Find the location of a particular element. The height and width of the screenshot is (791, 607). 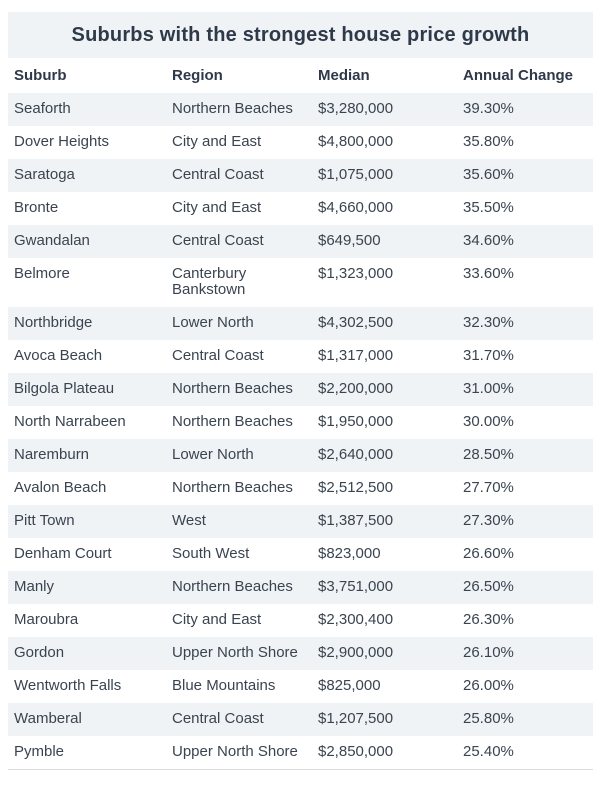

header-row: Suburb Region Median Annual Change is located at coordinates (300, 75).